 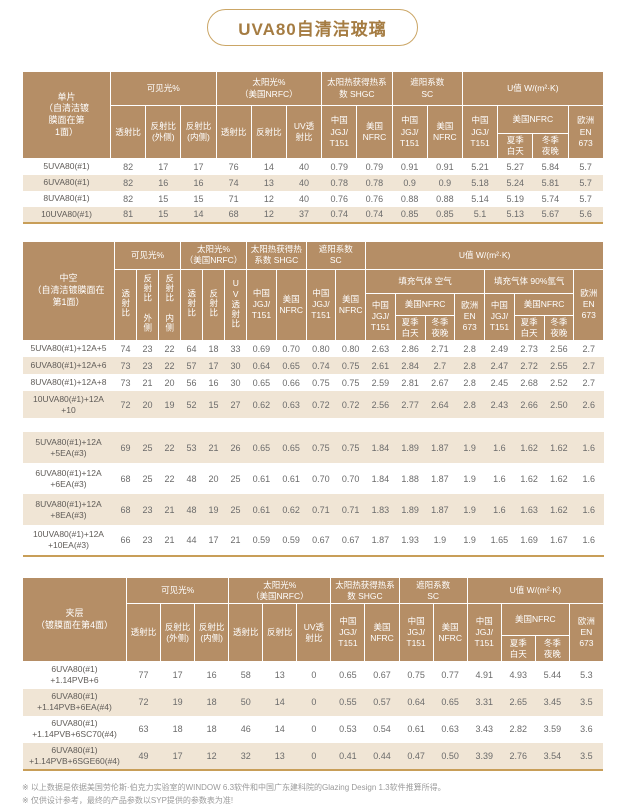 I want to click on data-cell: 0.62, so click(x=261, y=404).